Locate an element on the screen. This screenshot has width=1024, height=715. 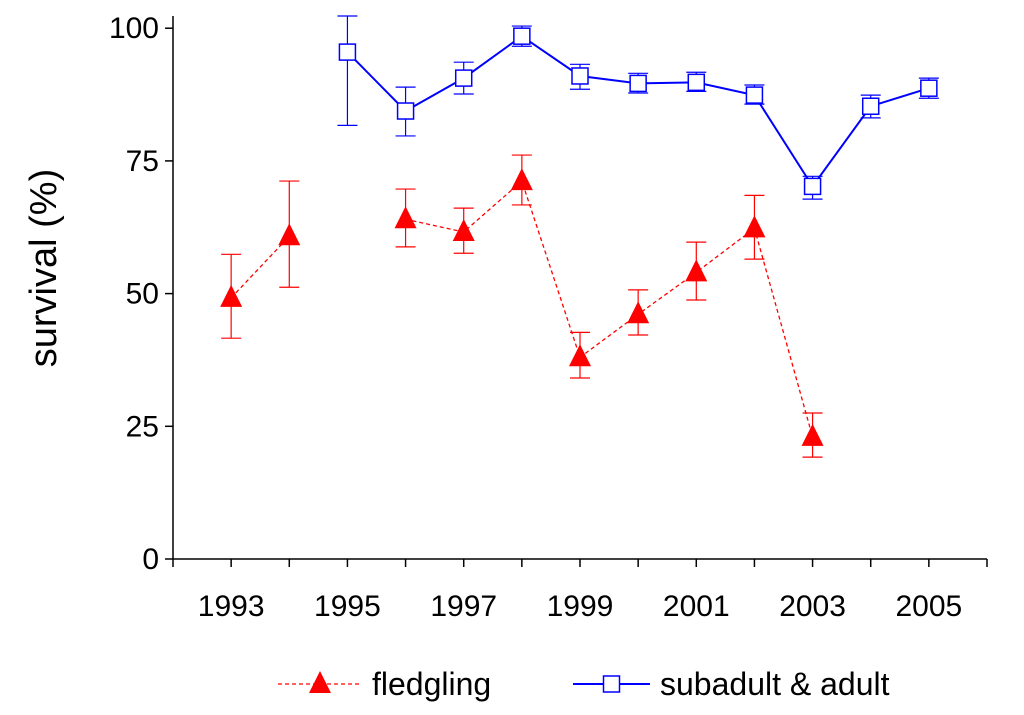
legend: fledgling subadult & adult is located at coordinates (584, 684).